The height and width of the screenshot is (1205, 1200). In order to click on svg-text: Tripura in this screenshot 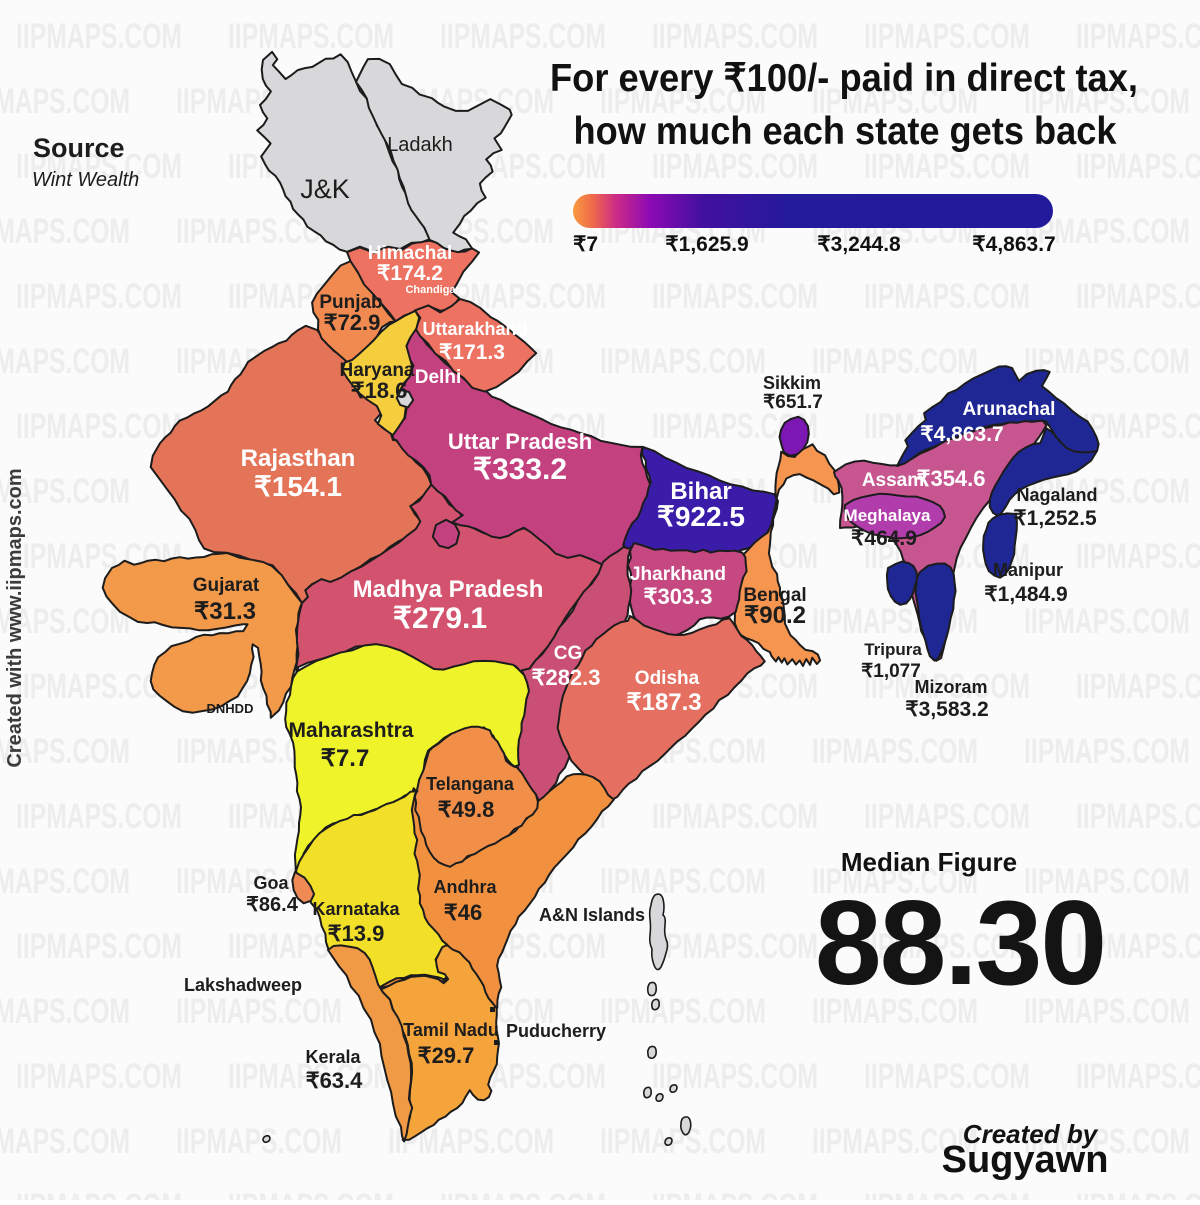, I will do `click(893, 649)`.